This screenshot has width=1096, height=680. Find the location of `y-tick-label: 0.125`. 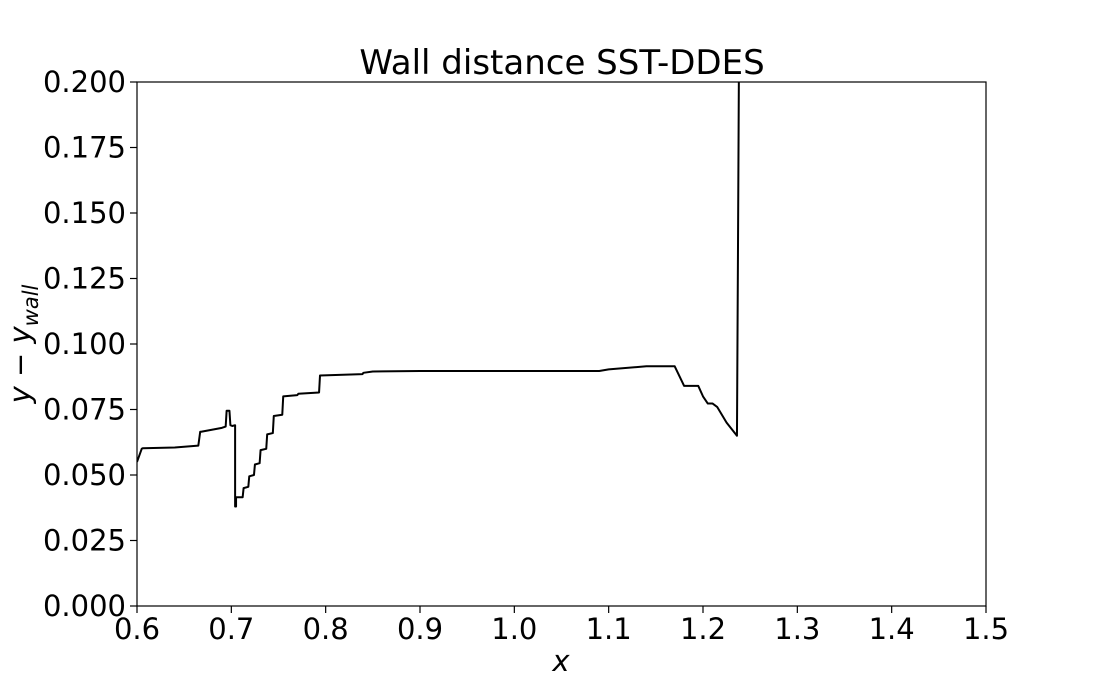

y-tick-label: 0.125 is located at coordinates (84, 279).